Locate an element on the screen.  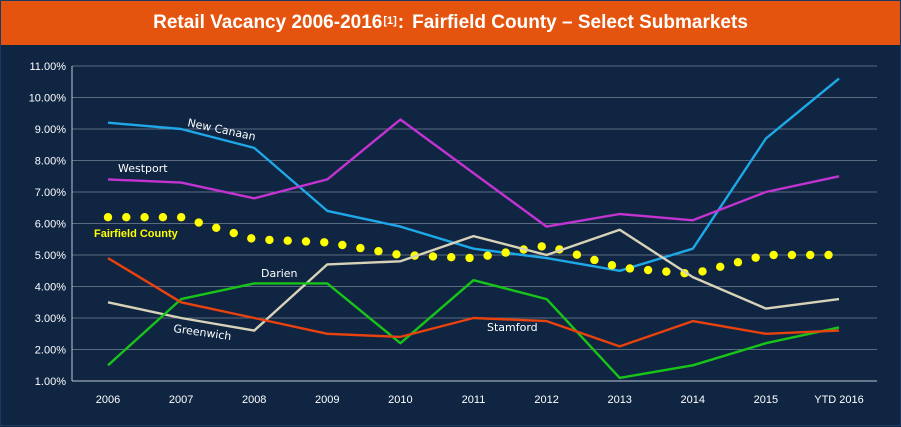
y-tick-label: 2.00% is located at coordinates (50, 351).